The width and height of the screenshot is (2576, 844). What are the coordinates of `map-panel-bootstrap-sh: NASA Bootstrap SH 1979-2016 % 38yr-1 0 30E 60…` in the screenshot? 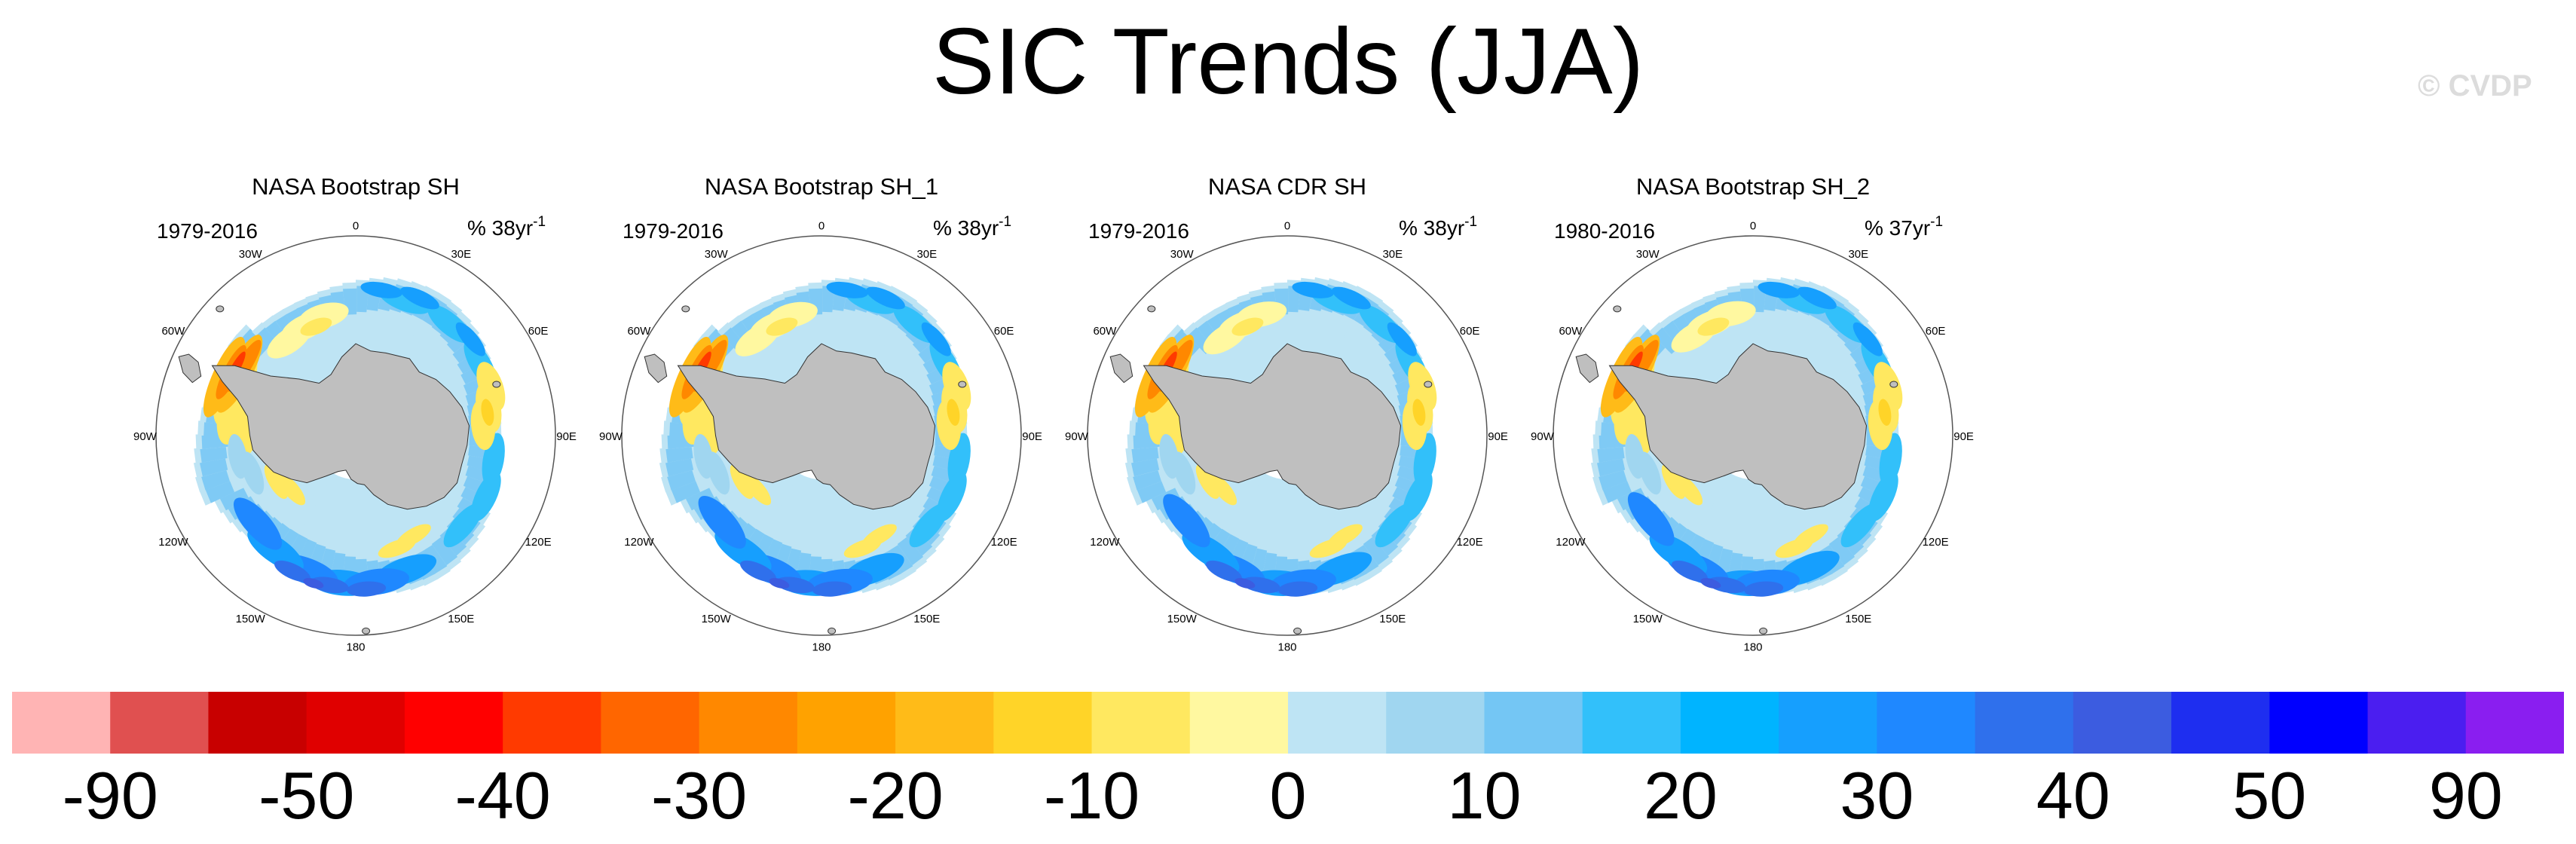 It's located at (371, 410).